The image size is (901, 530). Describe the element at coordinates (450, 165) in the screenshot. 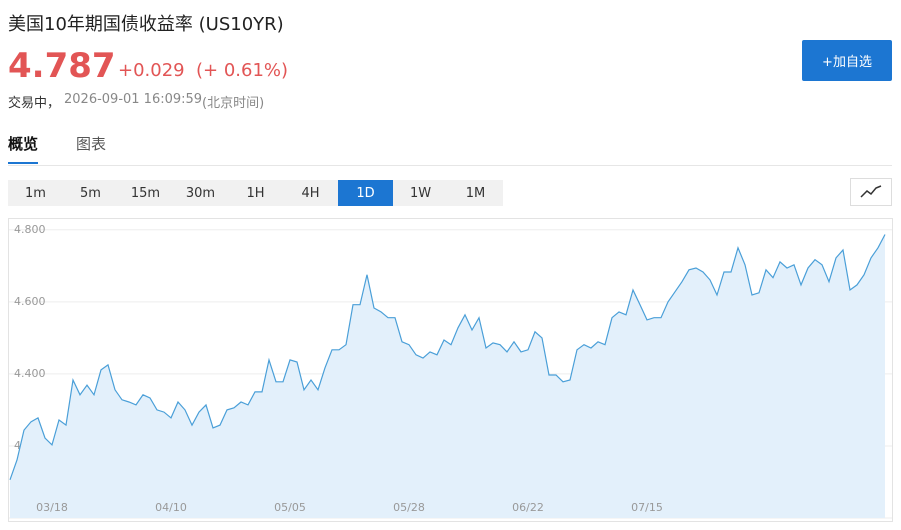

I see `divider` at that location.